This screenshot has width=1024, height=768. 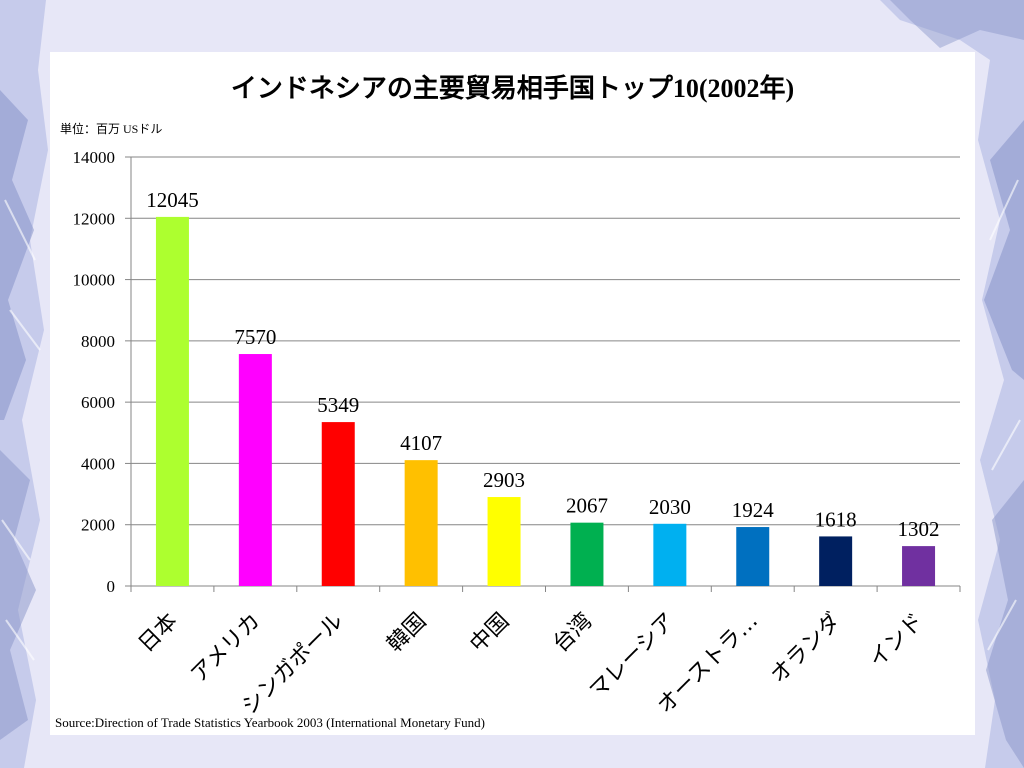 I want to click on bar-data-label: 4107, so click(x=421, y=443).